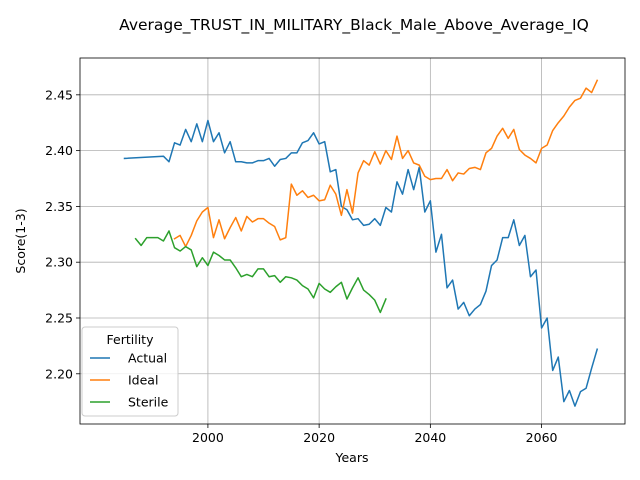 The width and height of the screenshot is (640, 480). Describe the element at coordinates (59, 94) in the screenshot. I see `y-tick-label: 2.45` at that location.